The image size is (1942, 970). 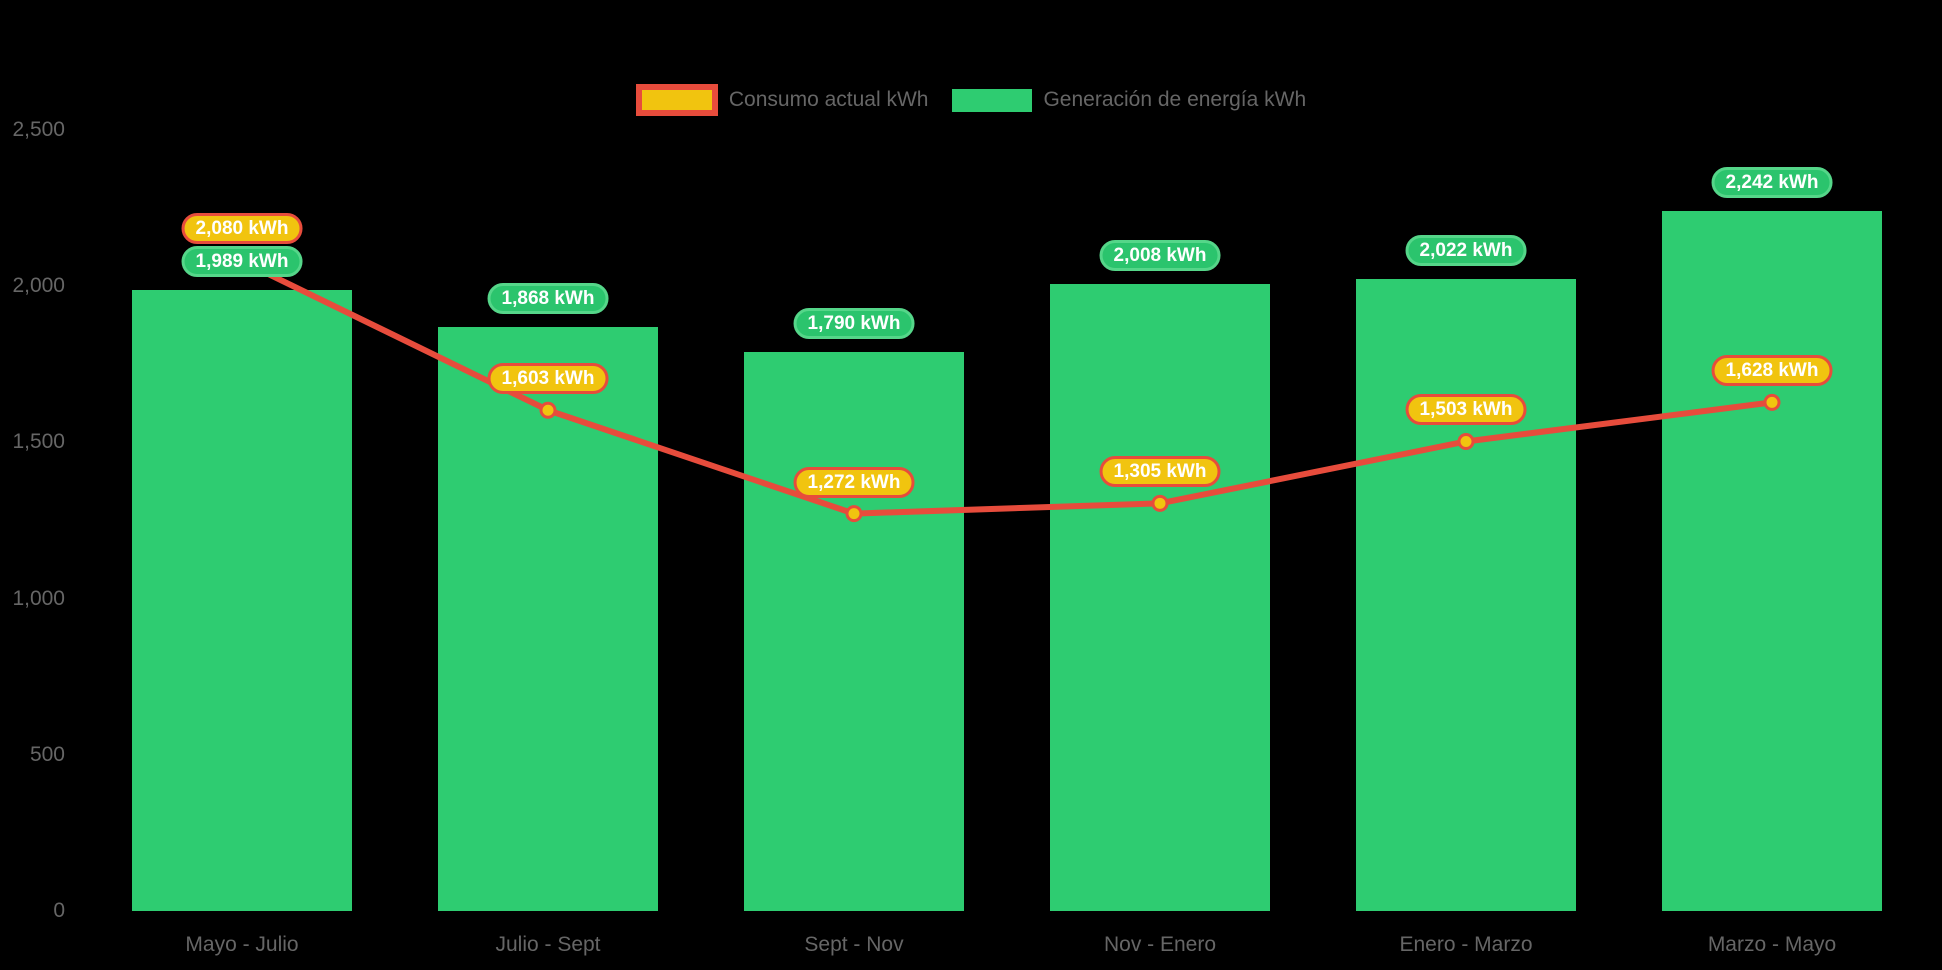 What do you see at coordinates (1772, 182) in the screenshot?
I see `generacion-value-label: 2,242 kWh` at bounding box center [1772, 182].